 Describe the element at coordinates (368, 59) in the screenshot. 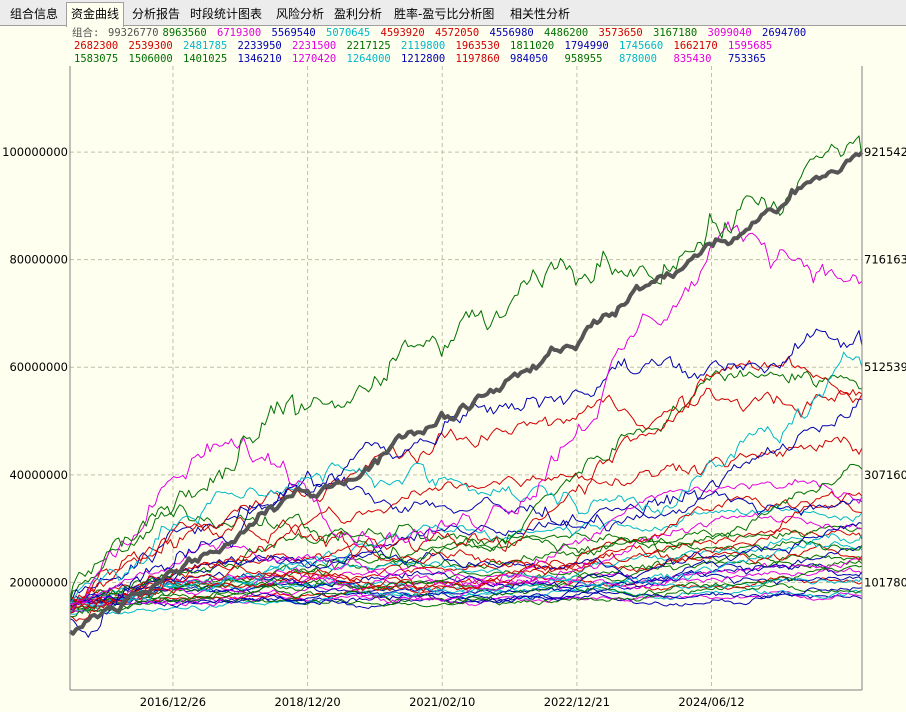

I see `legend-item: 1264000` at that location.